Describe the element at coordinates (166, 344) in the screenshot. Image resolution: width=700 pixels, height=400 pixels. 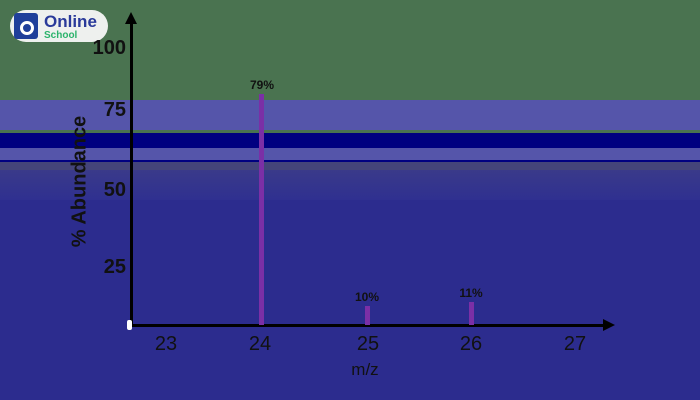
I see `x-tick: 23` at that location.